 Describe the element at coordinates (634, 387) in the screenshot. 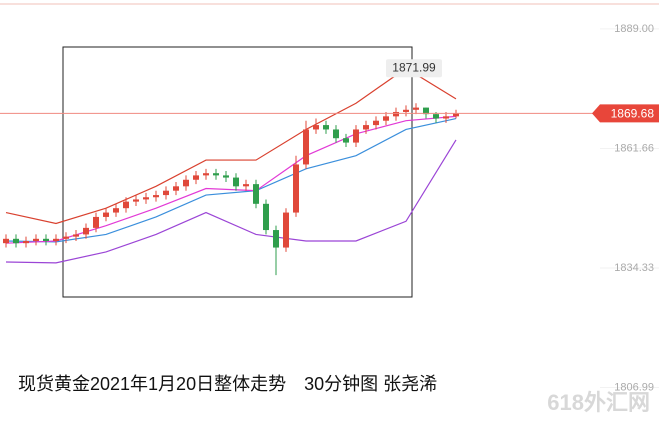

I see `y-tick-label: 1806.99` at that location.